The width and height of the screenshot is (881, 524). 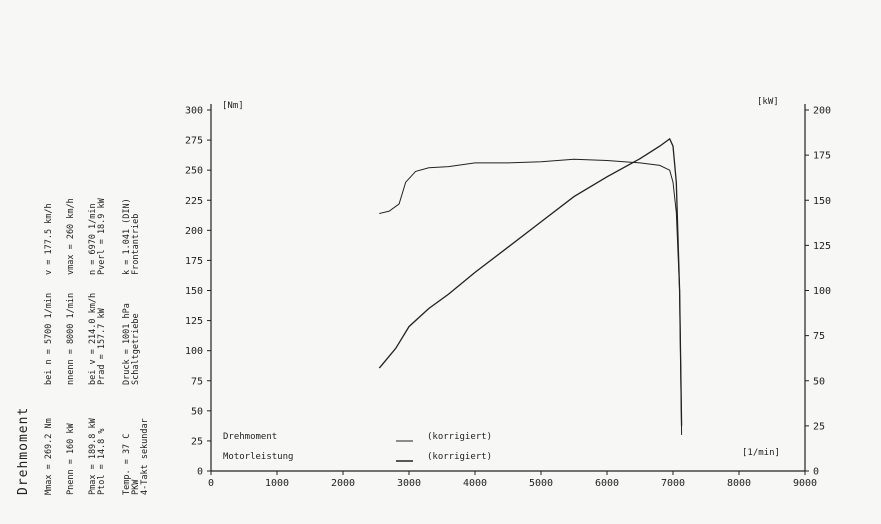 I want to click on x-tick-label: 2000, so click(x=343, y=483).